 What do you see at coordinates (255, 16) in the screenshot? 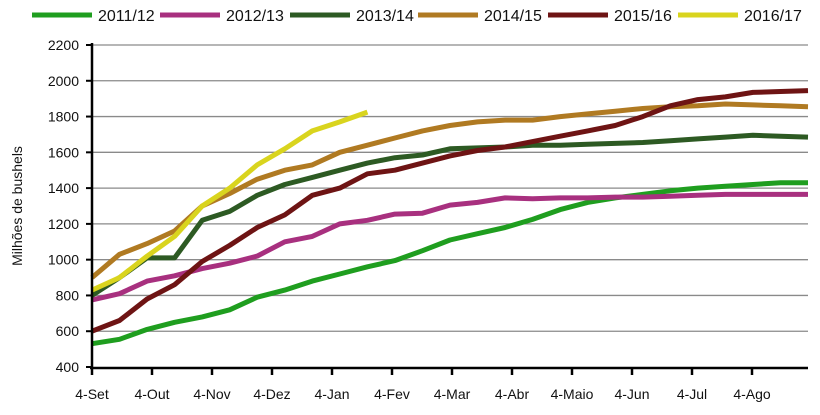
I see `legend-label: 2012/13` at bounding box center [255, 16].